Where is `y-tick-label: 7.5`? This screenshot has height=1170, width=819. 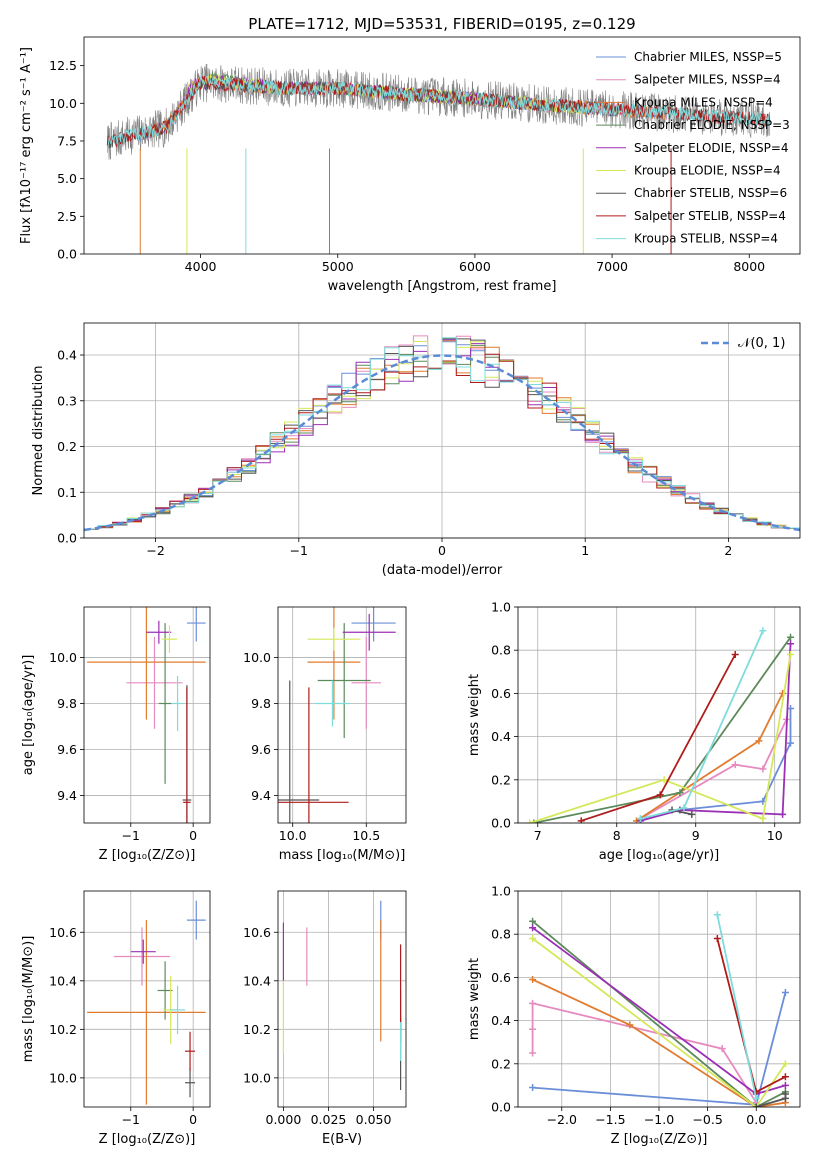
y-tick-label: 7.5 is located at coordinates (67, 140).